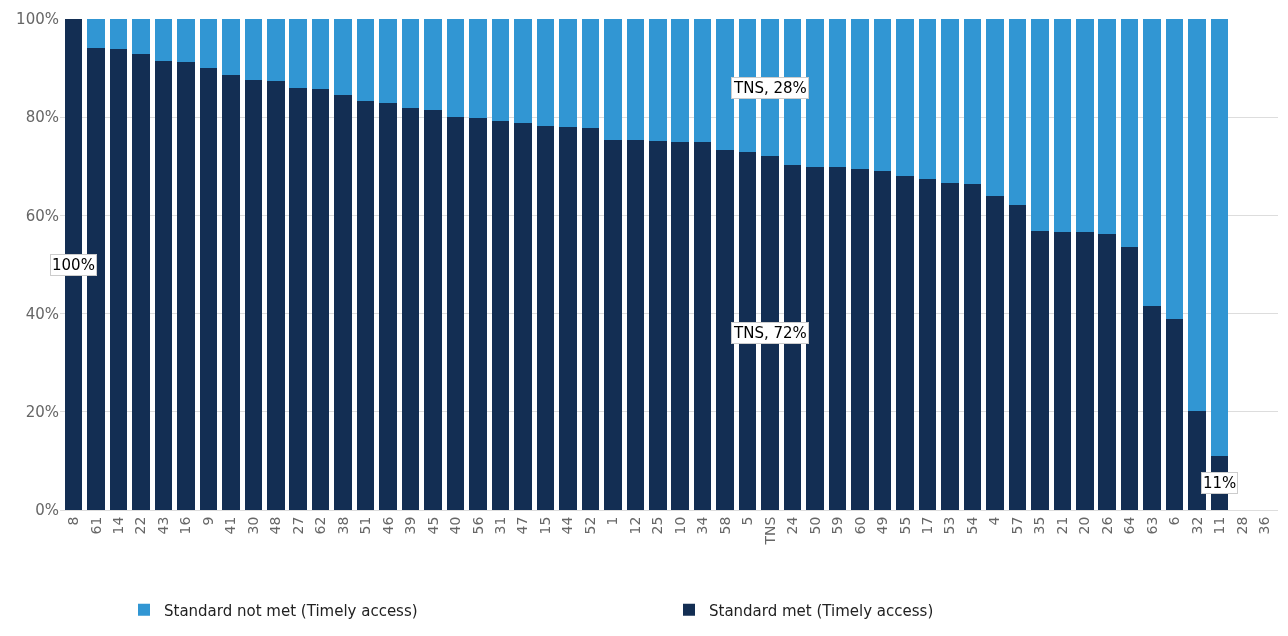 The image size is (1288, 636). What do you see at coordinates (1106, 525) in the screenshot?
I see `x-tick-label: 26` at bounding box center [1106, 525].